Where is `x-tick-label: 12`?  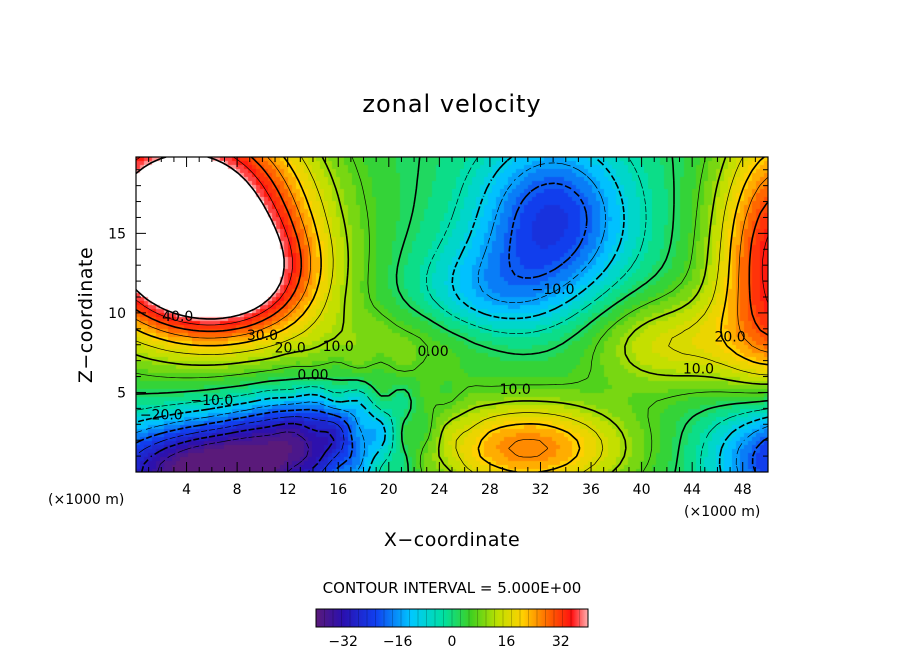
x-tick-label: 12 is located at coordinates (288, 490).